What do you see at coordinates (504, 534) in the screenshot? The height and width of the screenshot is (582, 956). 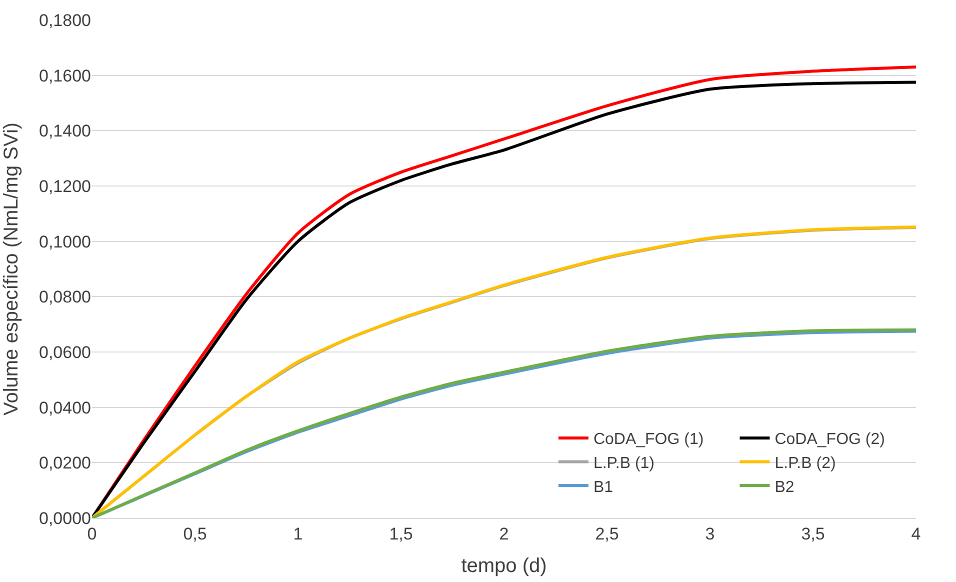 I see `x-tick-label: 2` at bounding box center [504, 534].